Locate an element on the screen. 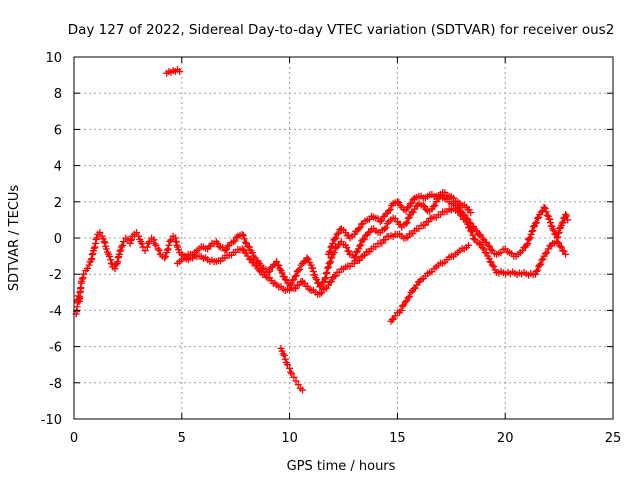 The image size is (640, 480). y-tick-label: -4 is located at coordinates (55, 311).